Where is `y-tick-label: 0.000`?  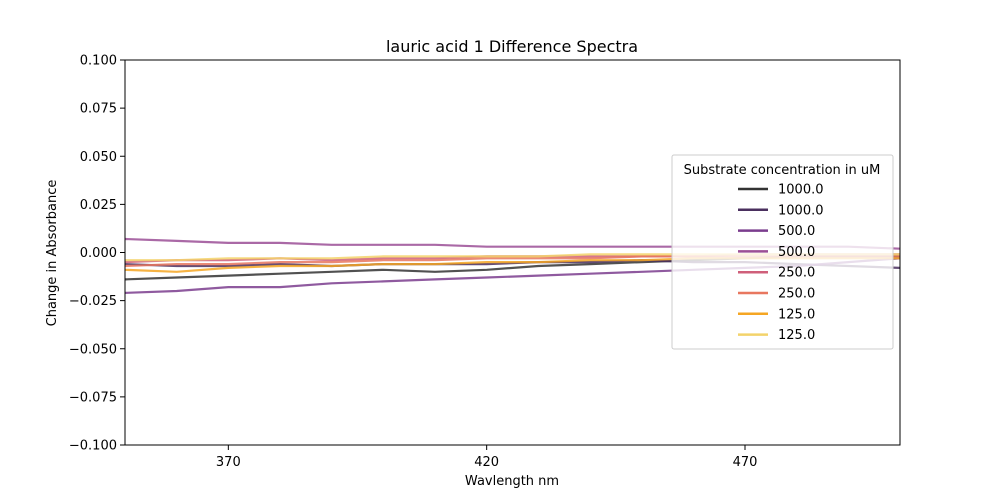
y-tick-label: 0.000 is located at coordinates (98, 253).